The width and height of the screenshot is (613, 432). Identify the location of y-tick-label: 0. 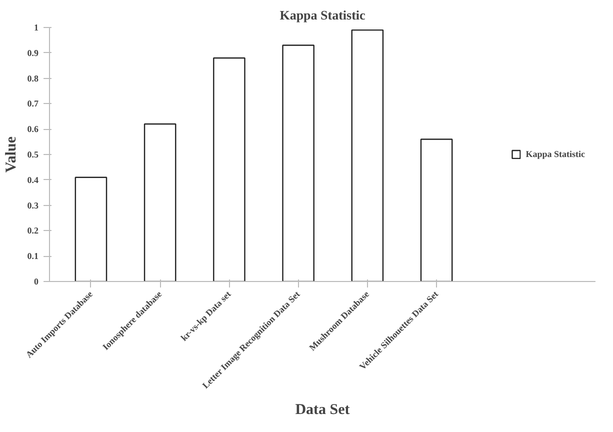
(36, 281).